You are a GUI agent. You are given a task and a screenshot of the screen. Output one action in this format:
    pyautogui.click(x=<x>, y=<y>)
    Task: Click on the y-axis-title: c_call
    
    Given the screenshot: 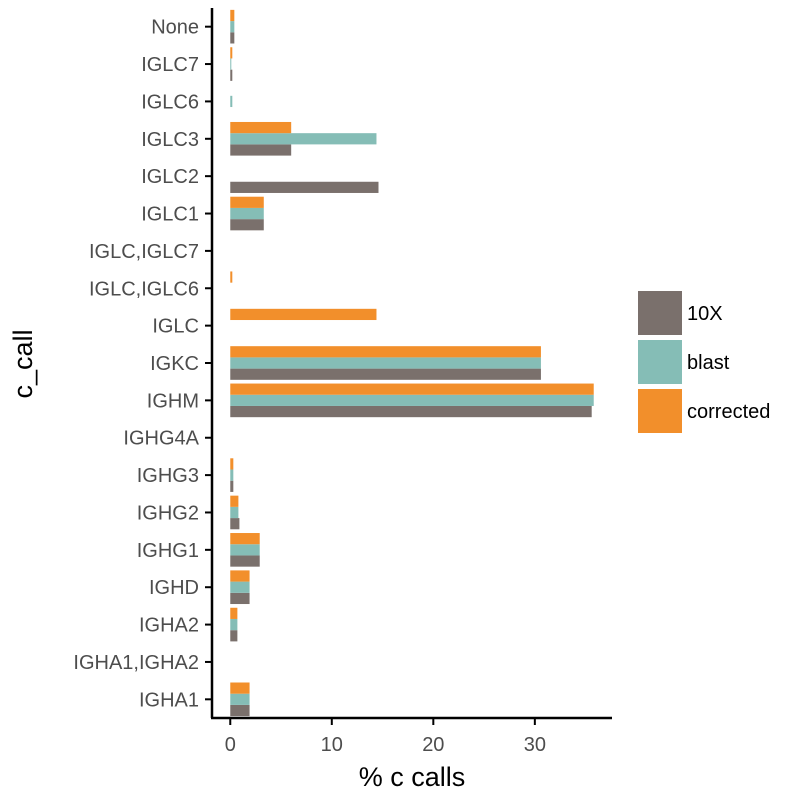 What is the action you would take?
    pyautogui.click(x=23, y=363)
    